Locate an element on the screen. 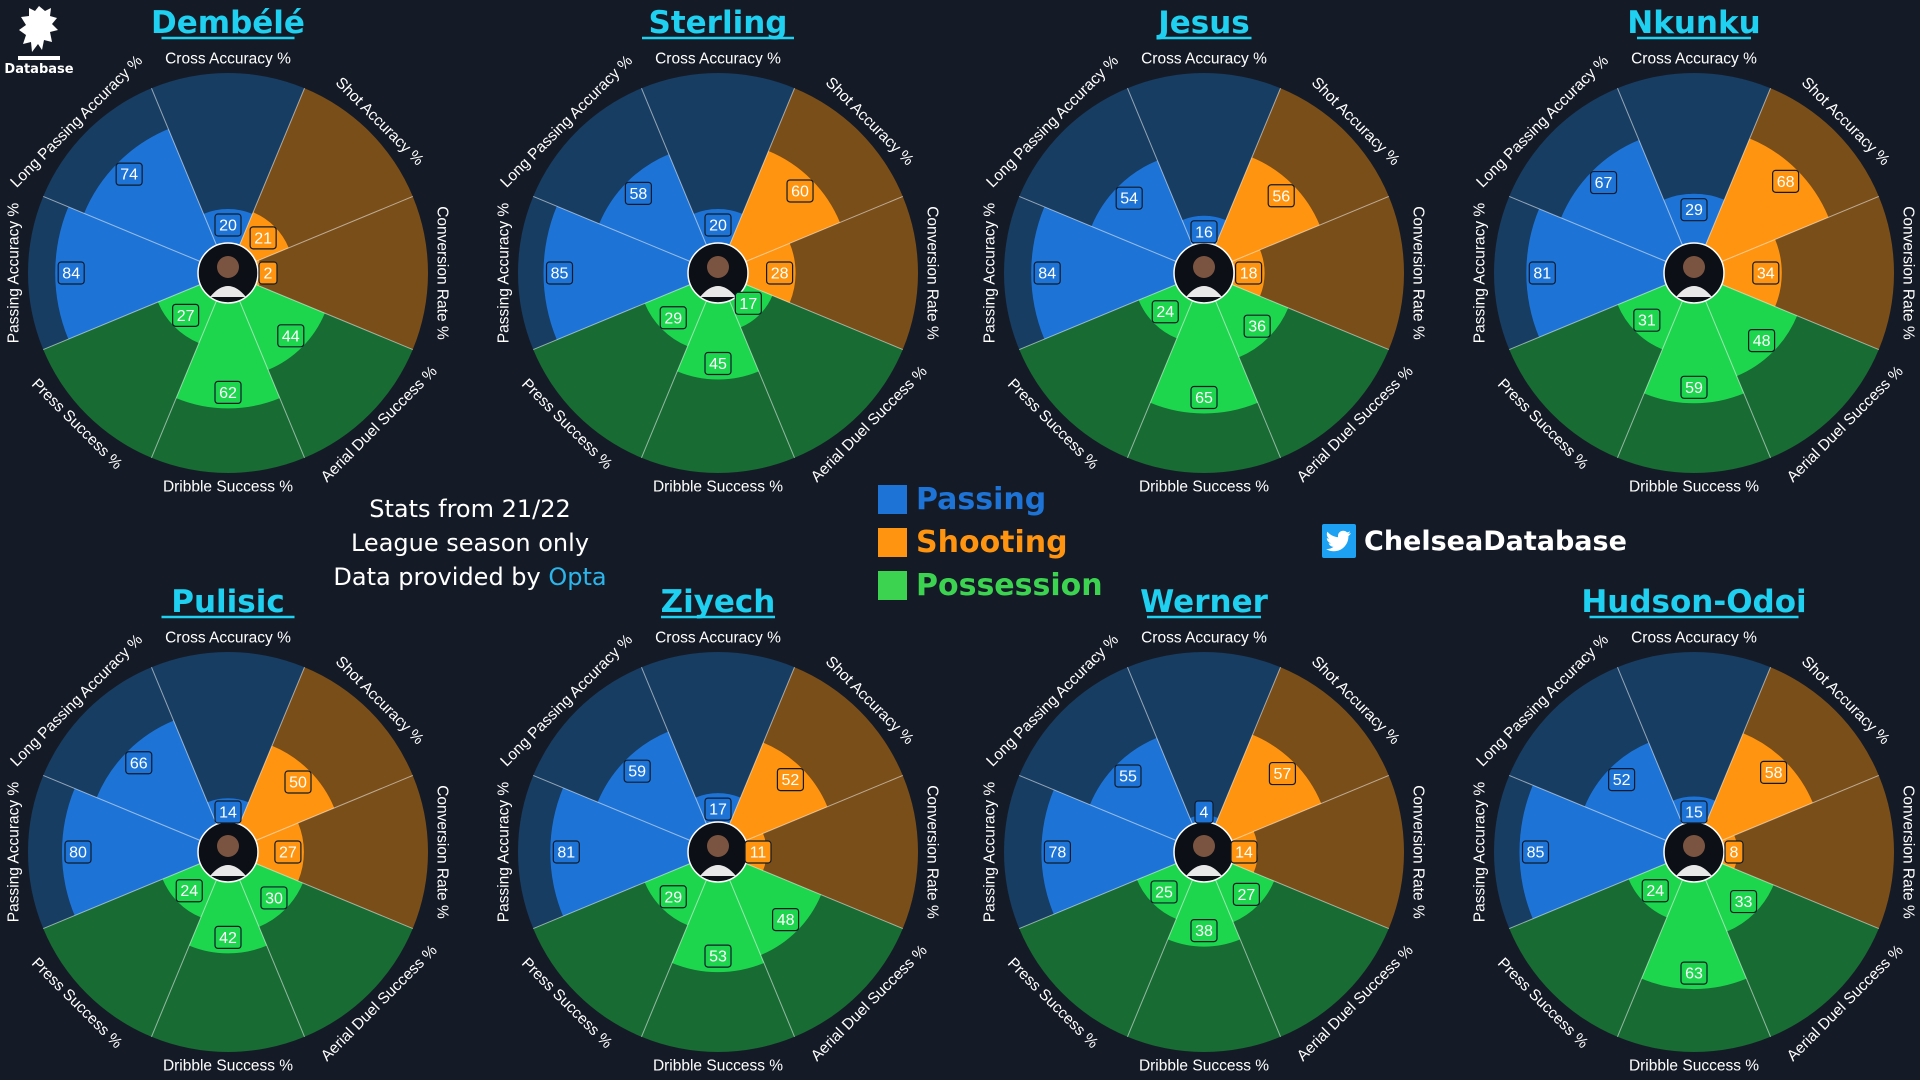 This screenshot has width=1920, height=1080. value-label-press-success: 31 is located at coordinates (1647, 320).